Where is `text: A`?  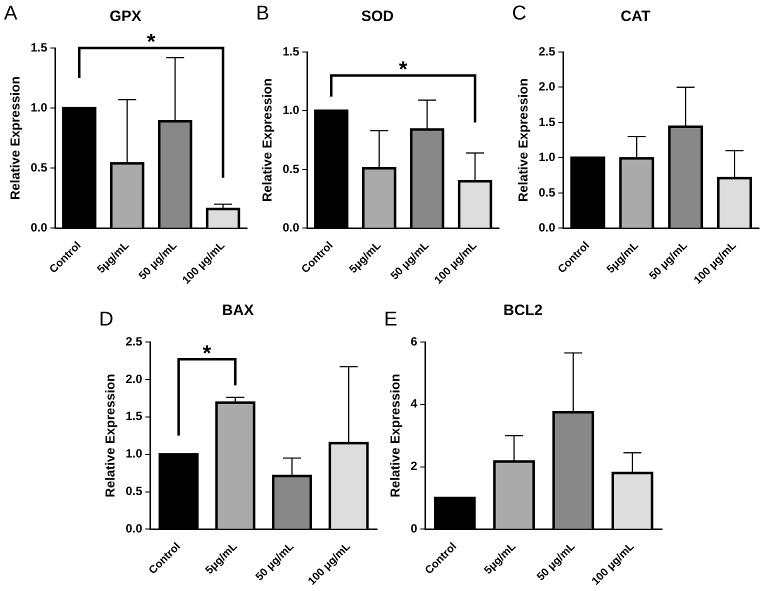 text: A is located at coordinates (11, 13).